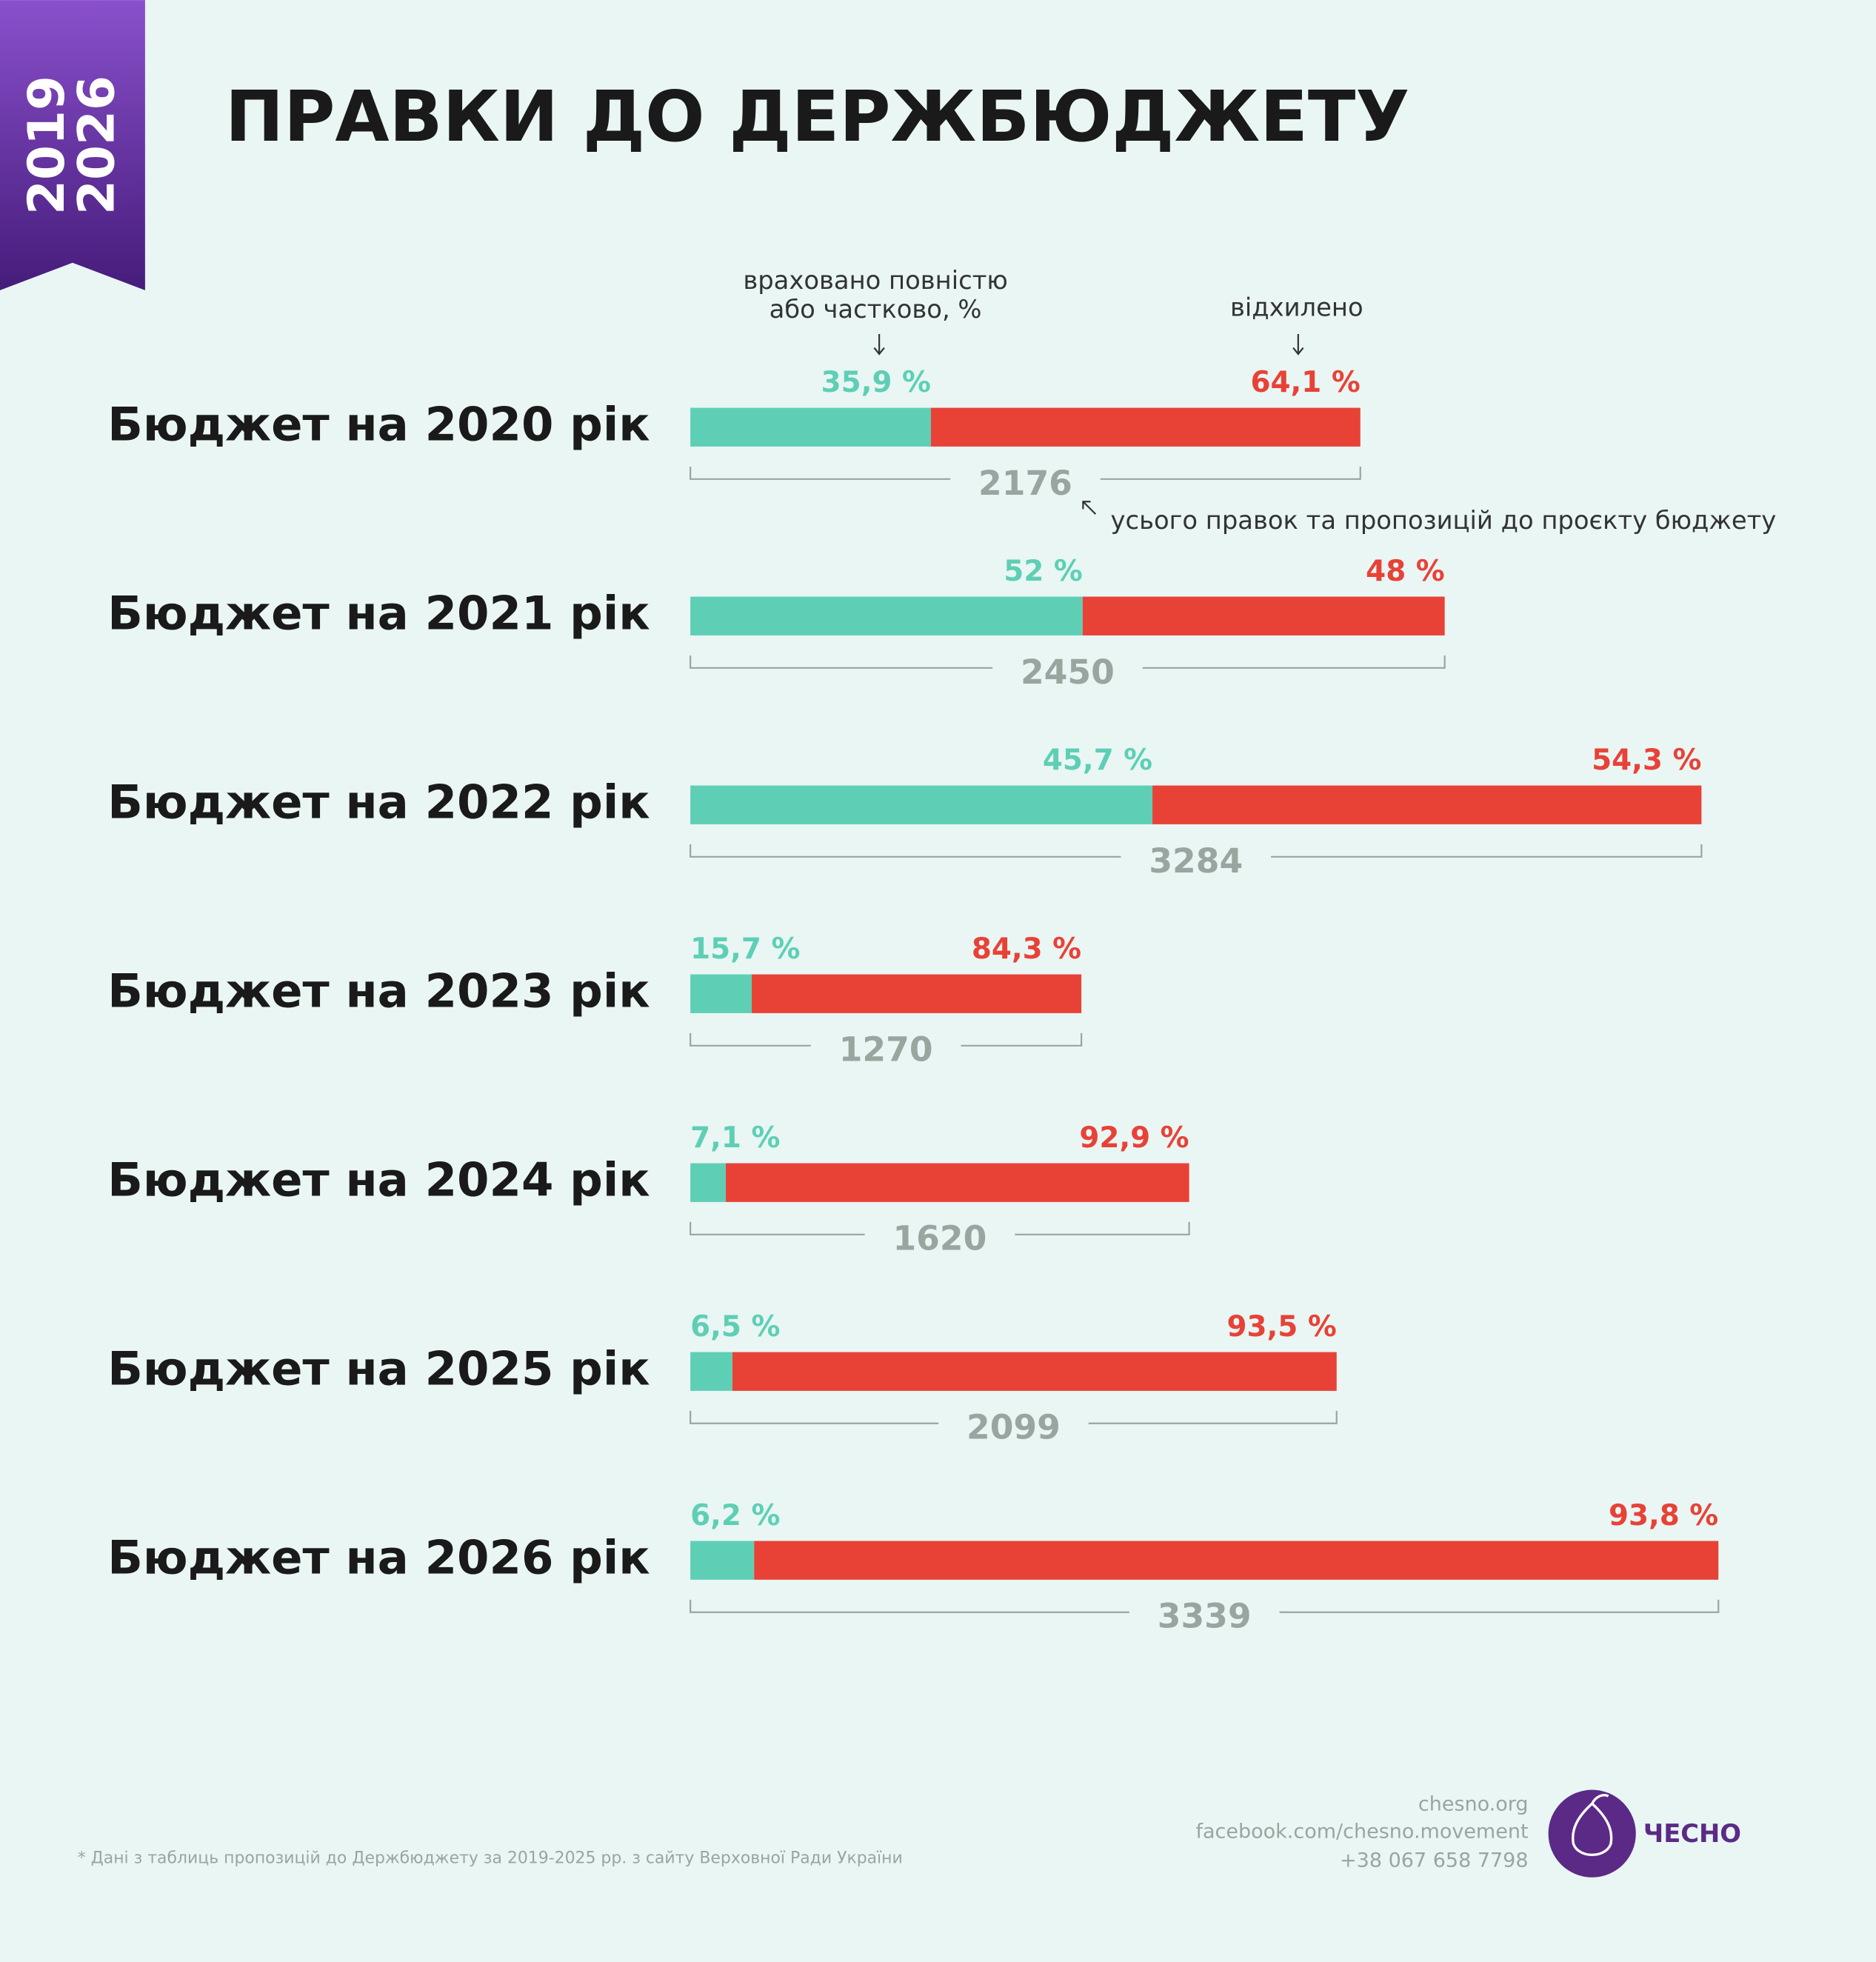 This screenshot has width=1876, height=1962. I want to click on value-label: 64,1 %, so click(1306, 383).